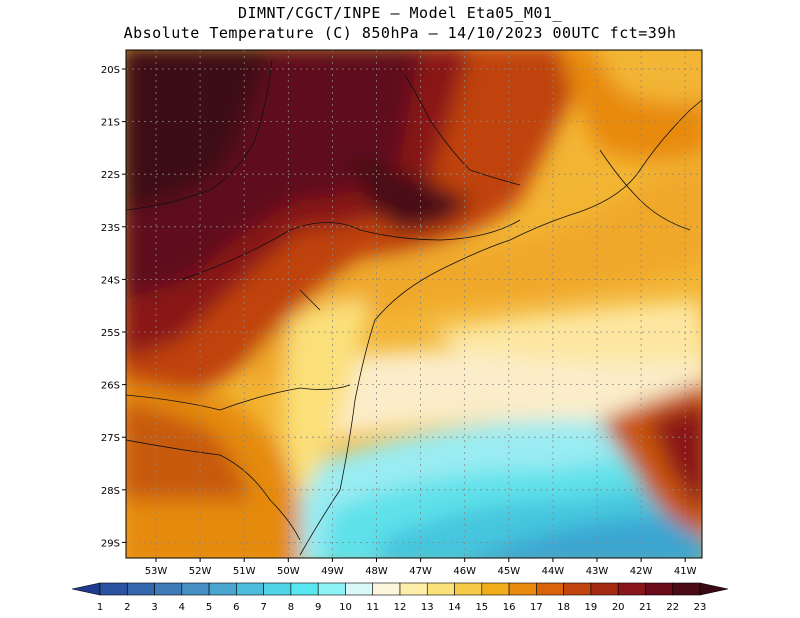 The height and width of the screenshot is (618, 800). Describe the element at coordinates (110, 228) in the screenshot. I see `latitude-label: 23S` at that location.